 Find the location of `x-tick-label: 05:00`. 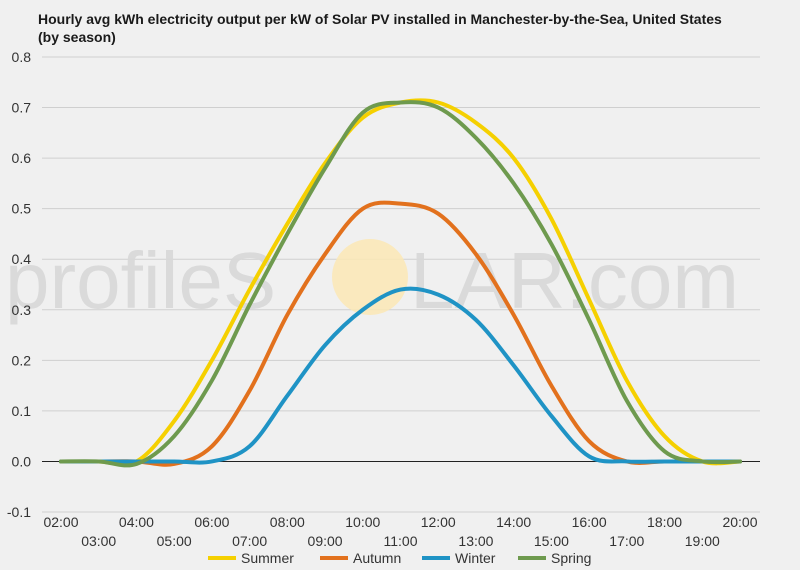

x-tick-label: 05:00 is located at coordinates (174, 541).